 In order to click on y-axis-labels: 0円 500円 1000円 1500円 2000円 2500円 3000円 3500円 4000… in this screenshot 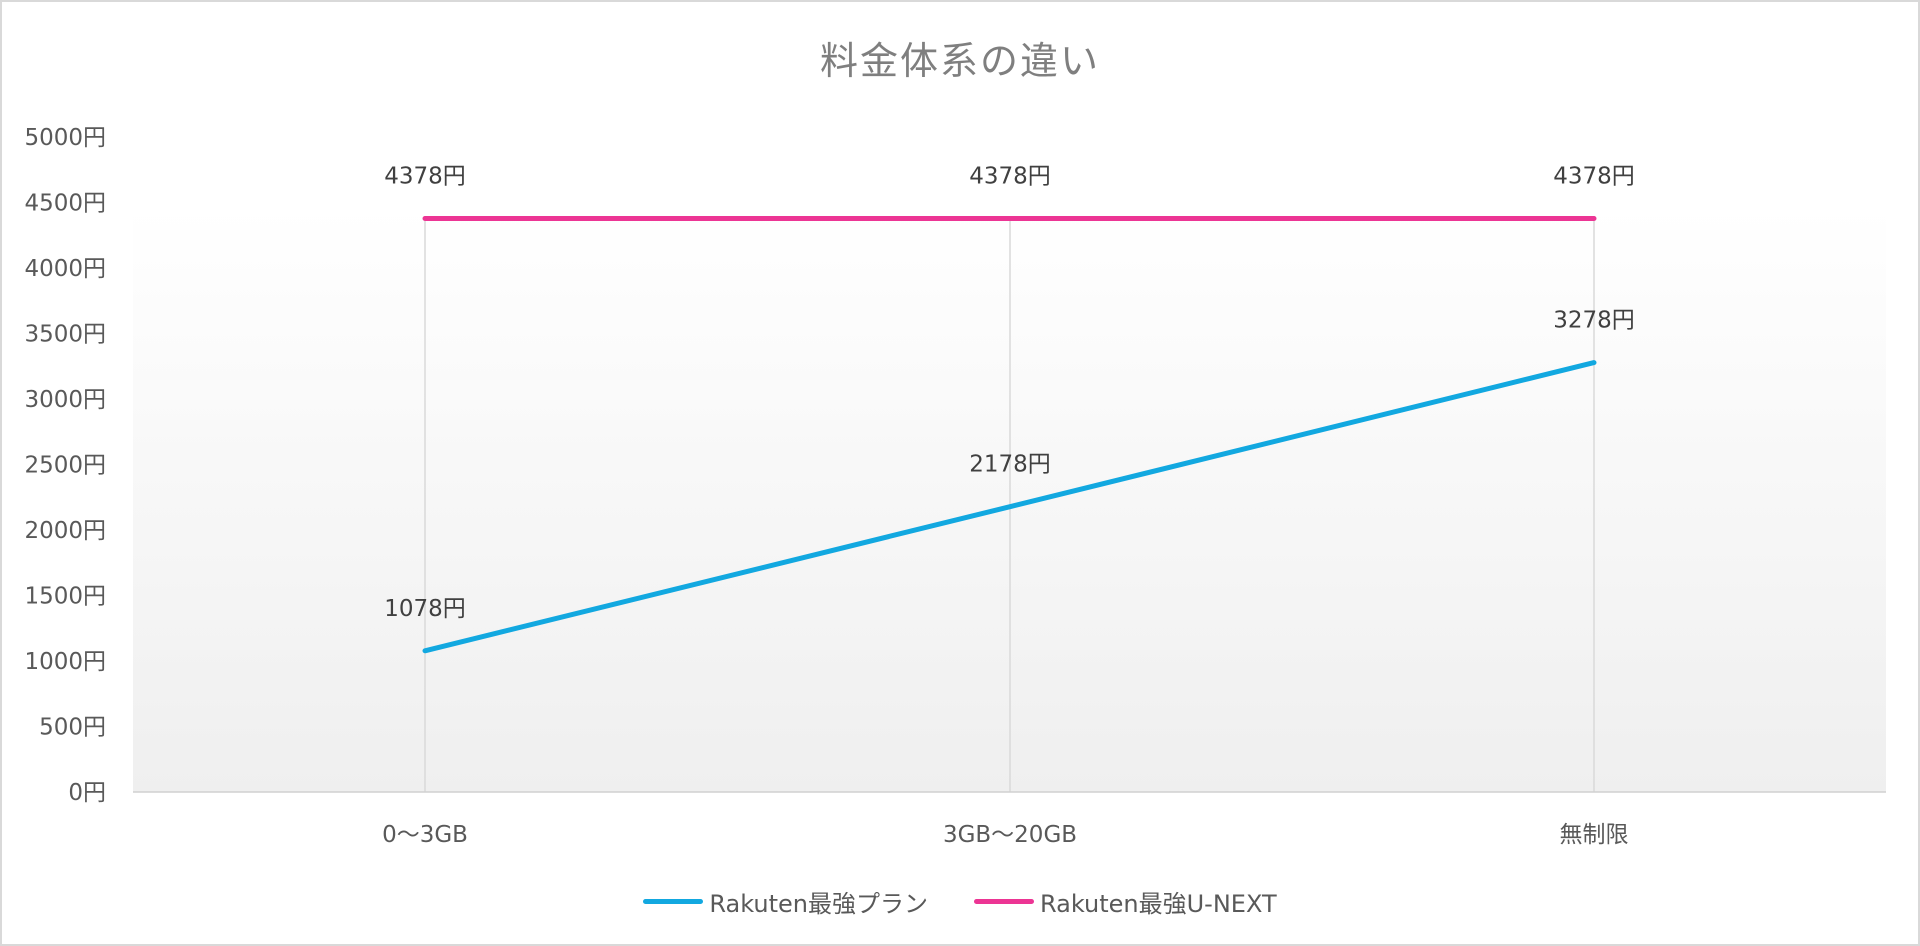, I will do `click(65, 465)`.